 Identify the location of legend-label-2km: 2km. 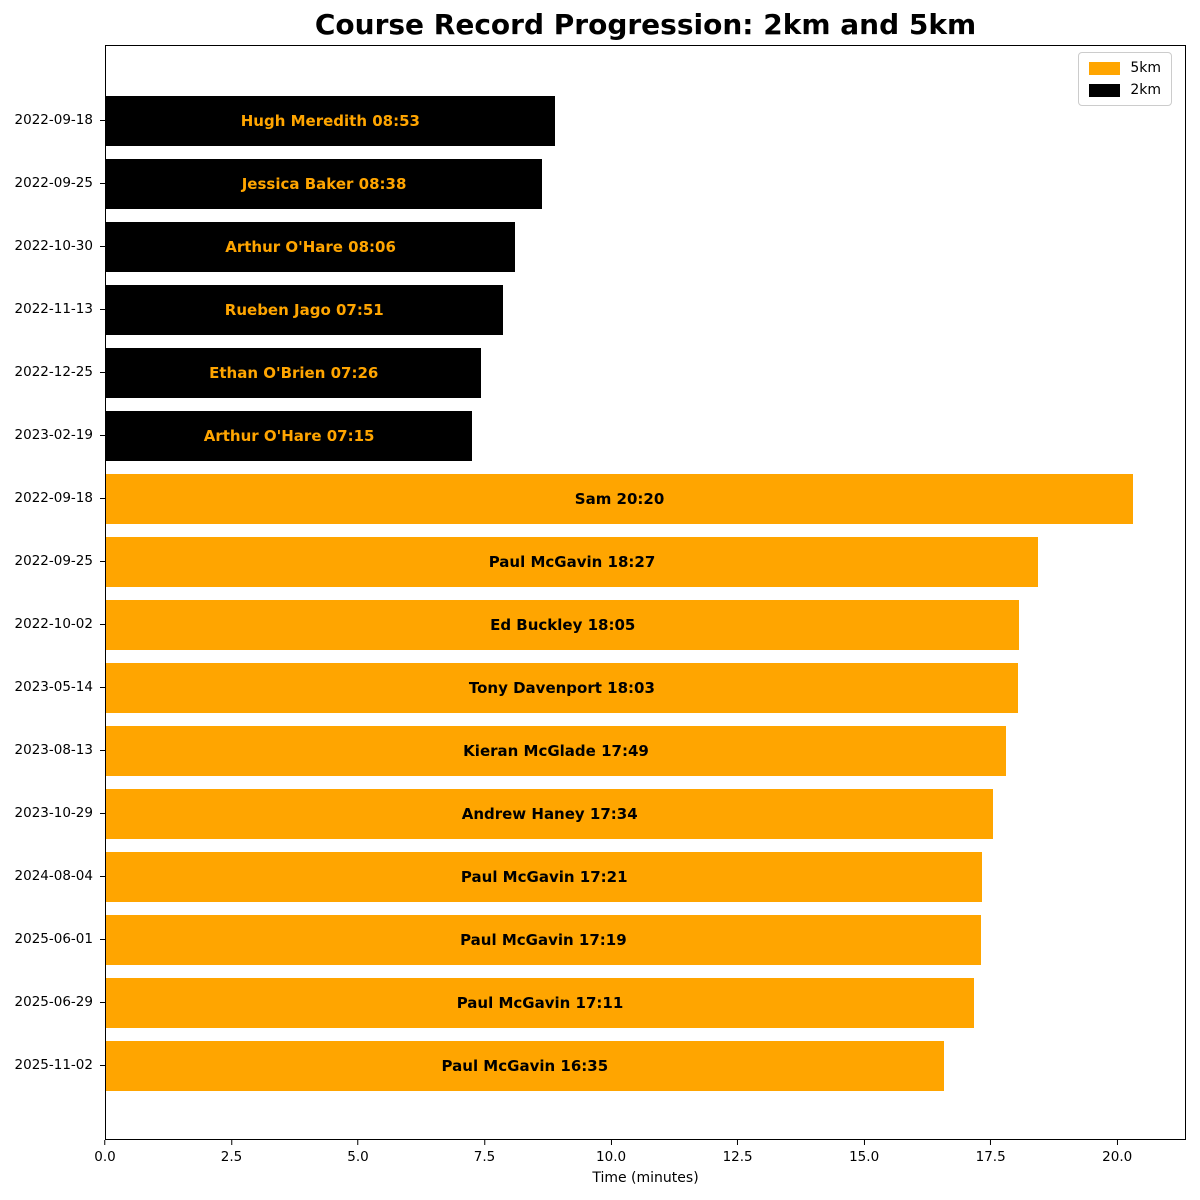
(1145, 90).